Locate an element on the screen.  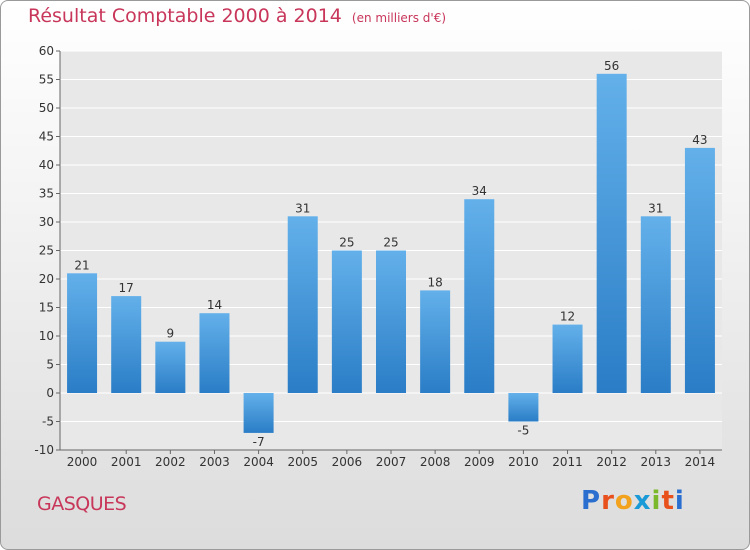
logo-letter: x is located at coordinates (642, 501).